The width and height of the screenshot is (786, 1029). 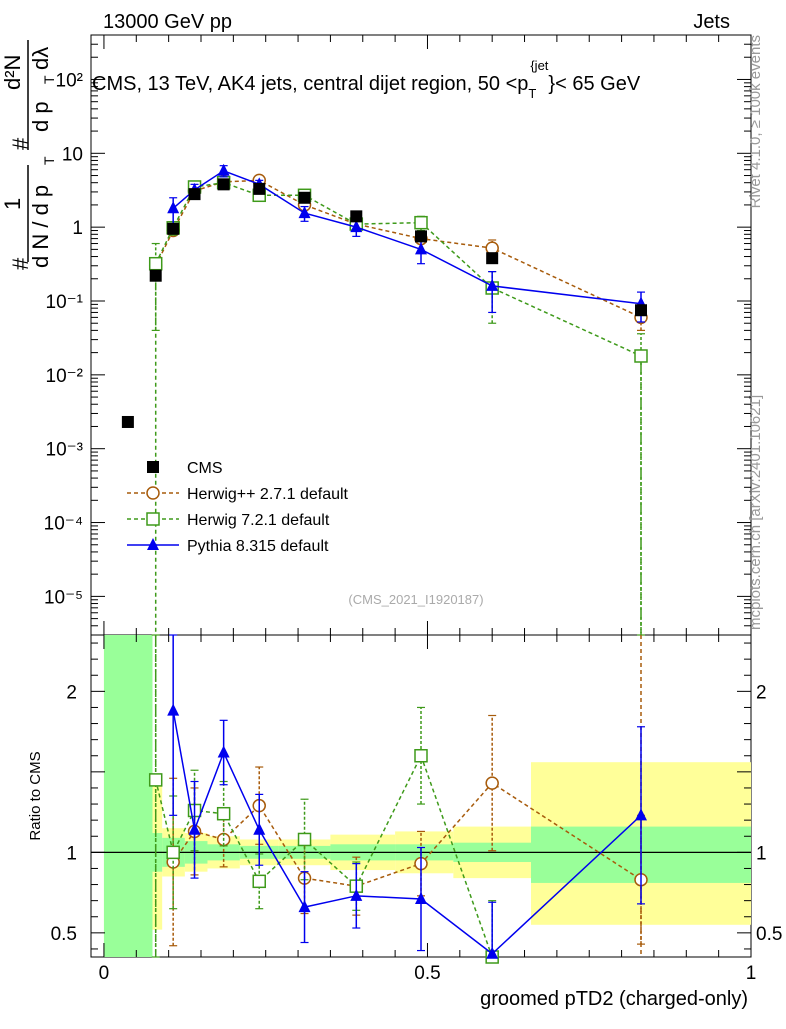 I want to click on main-y-tick-label: 10, so click(x=72, y=154).